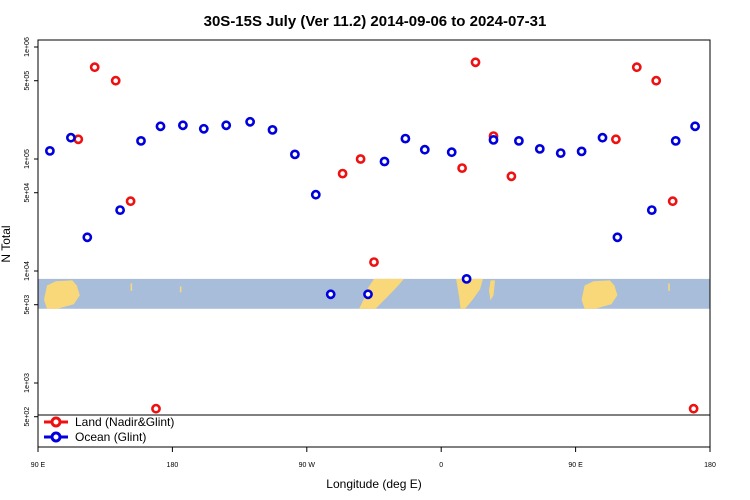 The height and width of the screenshot is (500, 750). Describe the element at coordinates (373, 458) in the screenshot. I see `x-axis-ticks: 90 E 180 90 W 0 90 E 180` at that location.